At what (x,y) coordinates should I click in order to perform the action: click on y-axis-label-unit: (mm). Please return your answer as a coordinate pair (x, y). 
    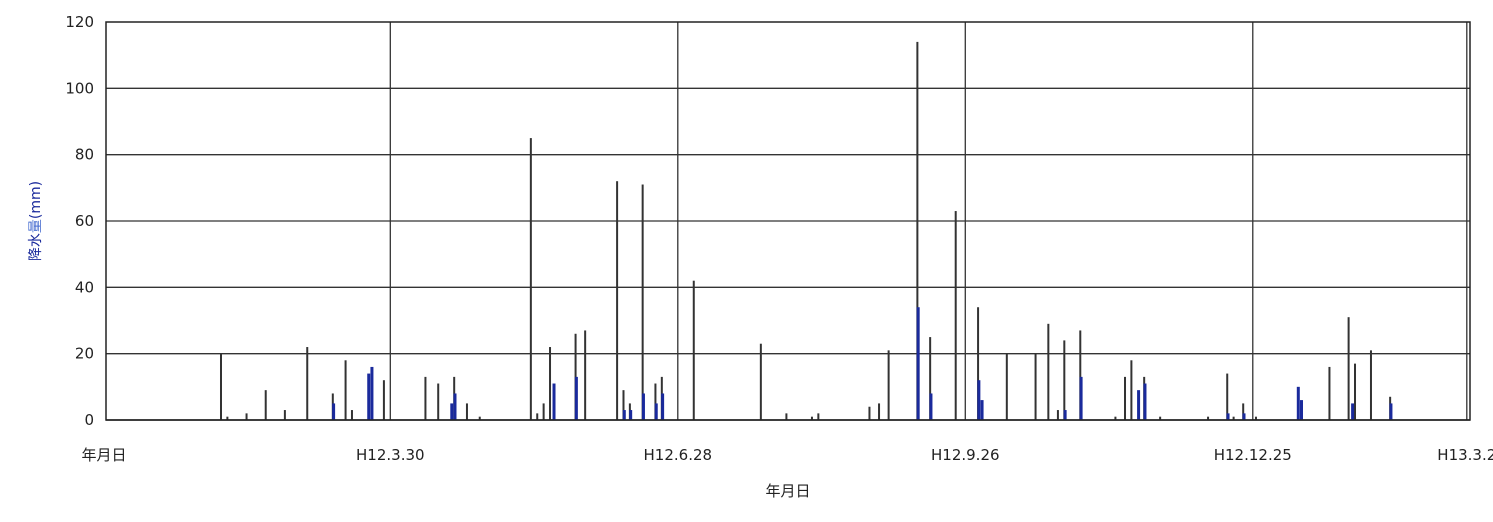
    Looking at the image, I should click on (36, 200).